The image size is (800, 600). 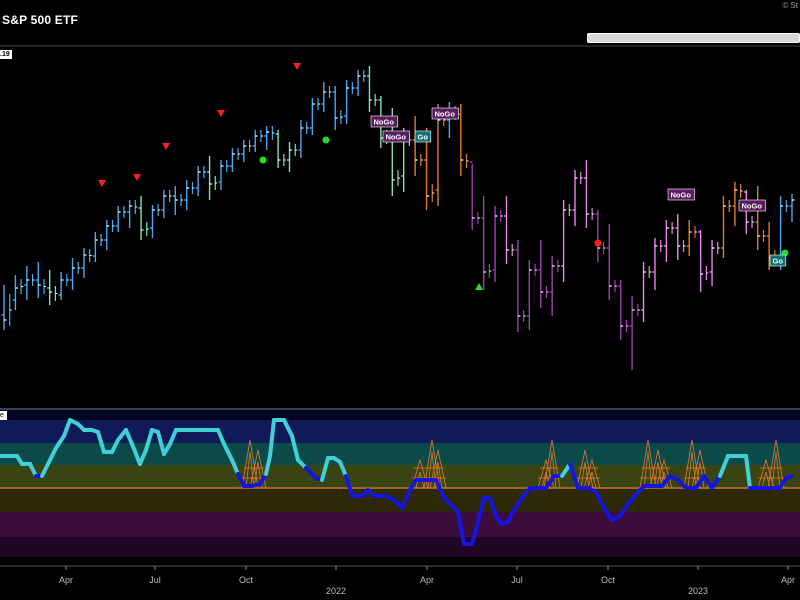 What do you see at coordinates (3, 415) in the screenshot?
I see `oscillator-label: e` at bounding box center [3, 415].